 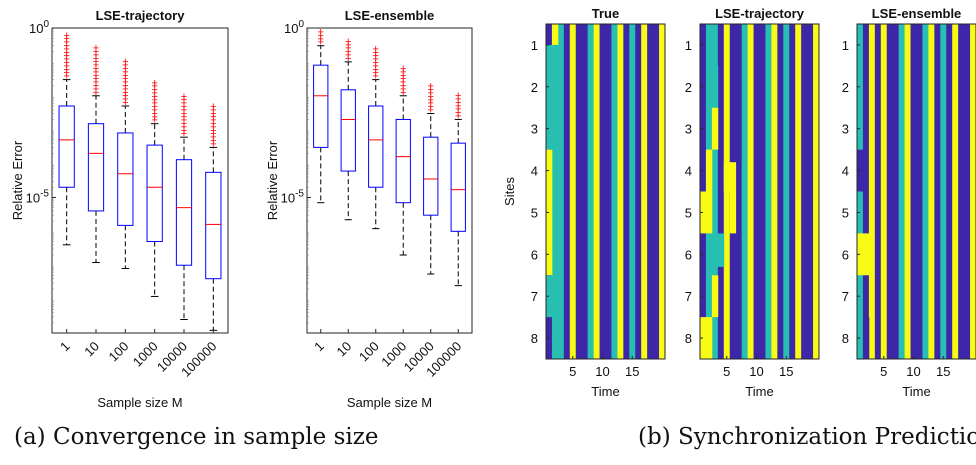 I want to click on caption-a: (a) Convergence in sample size, so click(x=196, y=437).